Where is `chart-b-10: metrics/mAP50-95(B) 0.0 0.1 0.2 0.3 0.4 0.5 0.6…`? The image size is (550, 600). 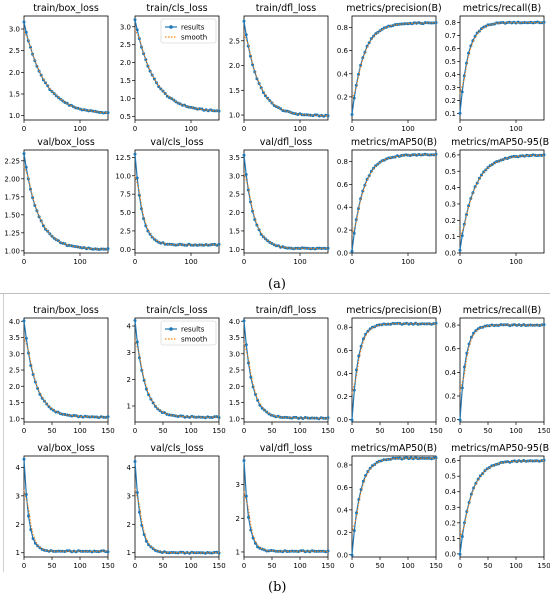 chart-b-10: metrics/mAP50-95(B) 0.0 0.1 0.2 0.3 0.4 0.5 0.6… is located at coordinates (497, 506).